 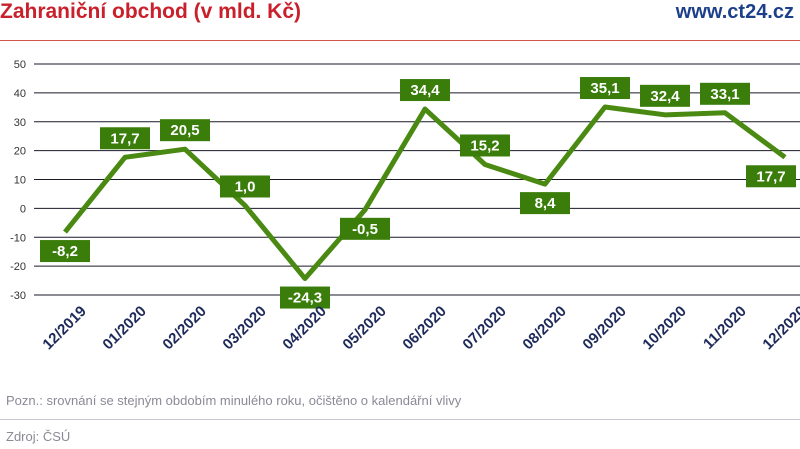 What do you see at coordinates (725, 328) in the screenshot?
I see `x-tick-label: 11/2020` at bounding box center [725, 328].